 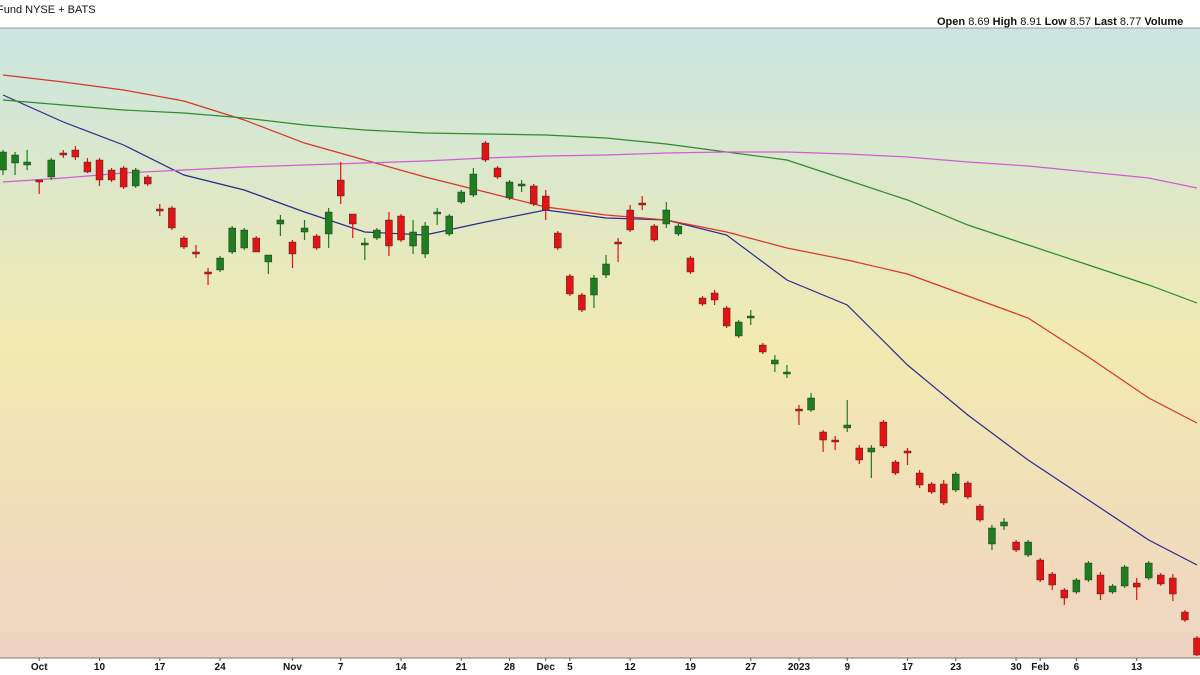 What do you see at coordinates (48, 10) in the screenshot?
I see `chart-title: Fund NYSE + BATS` at bounding box center [48, 10].